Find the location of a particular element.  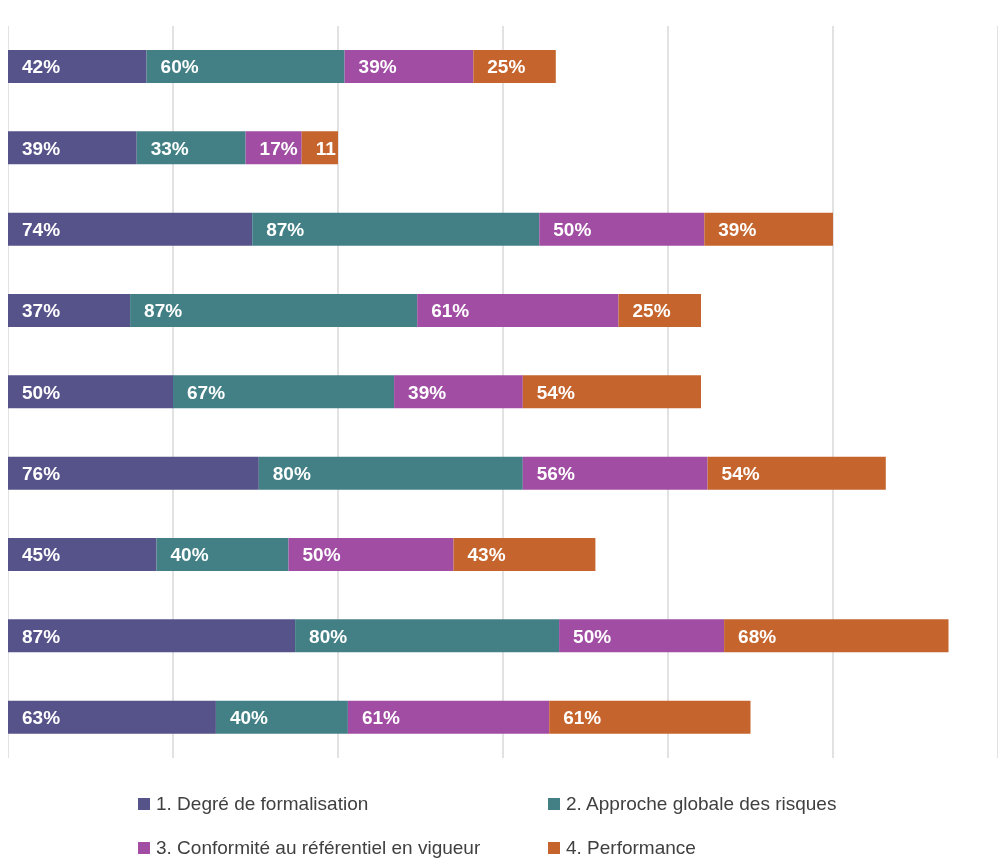

data-label: 56% is located at coordinates (555, 474).